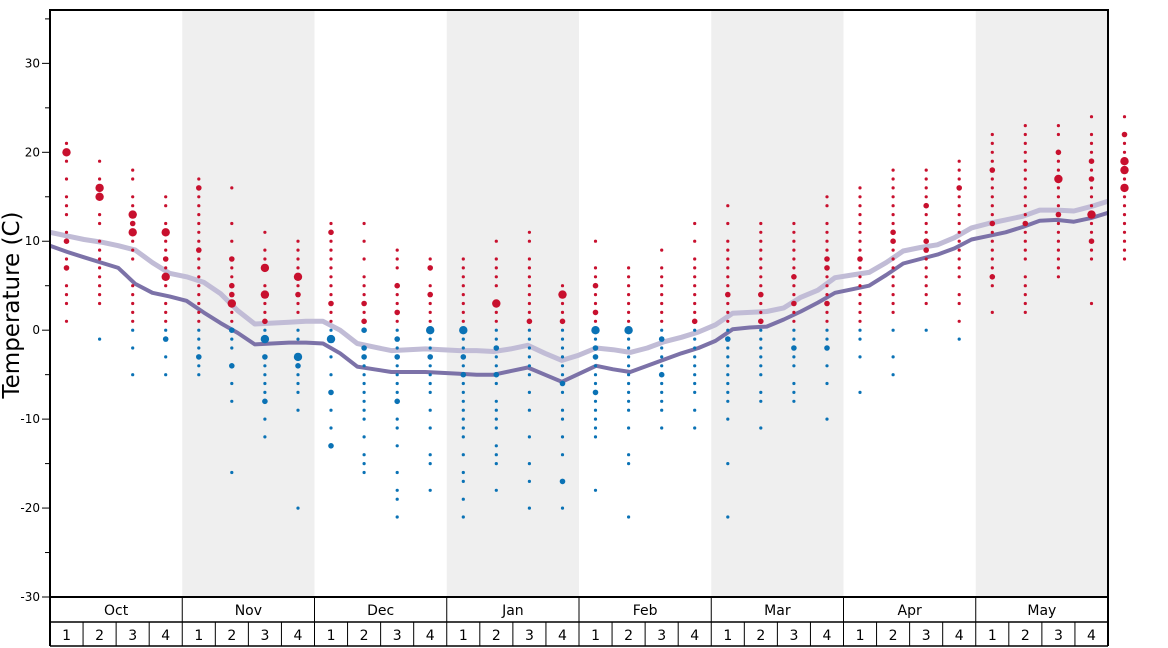  Describe the element at coordinates (36, 330) in the screenshot. I see `y-tick-label: 0` at that location.